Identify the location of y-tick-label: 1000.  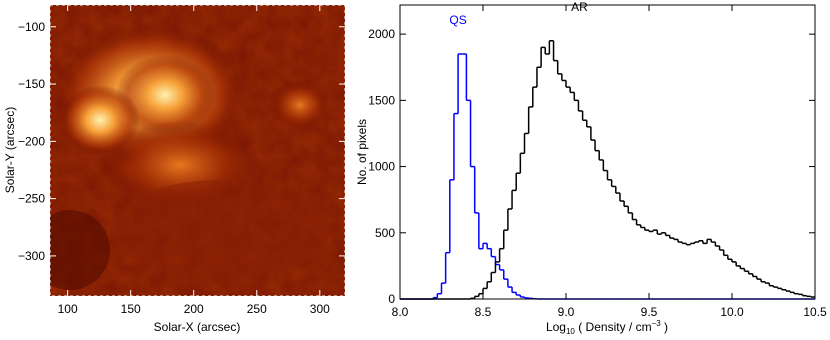
(381, 167).